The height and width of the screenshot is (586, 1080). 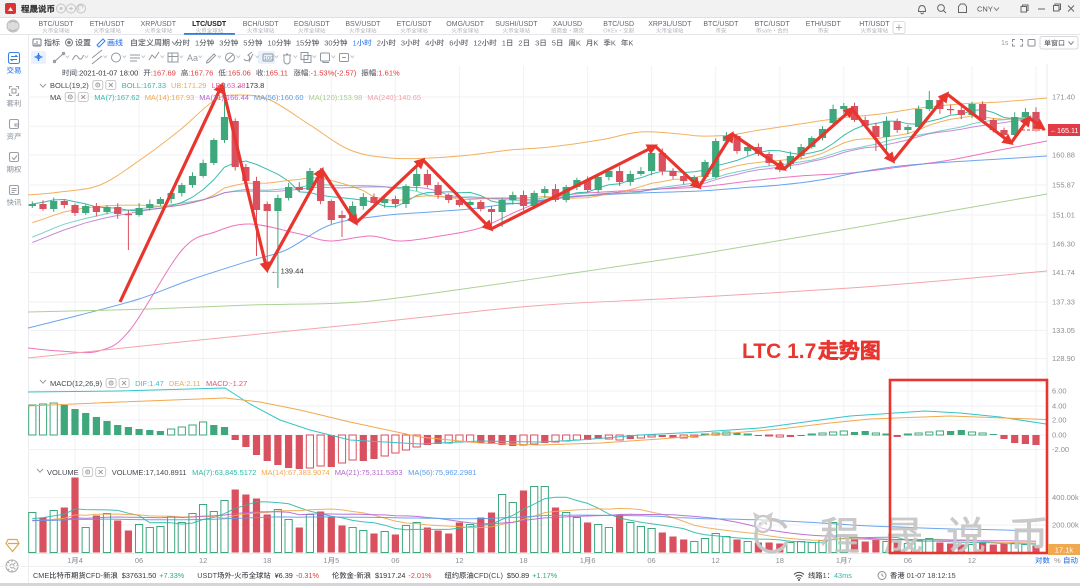 I want to click on svg-text: EOS/USDT, so click(x=312, y=24).